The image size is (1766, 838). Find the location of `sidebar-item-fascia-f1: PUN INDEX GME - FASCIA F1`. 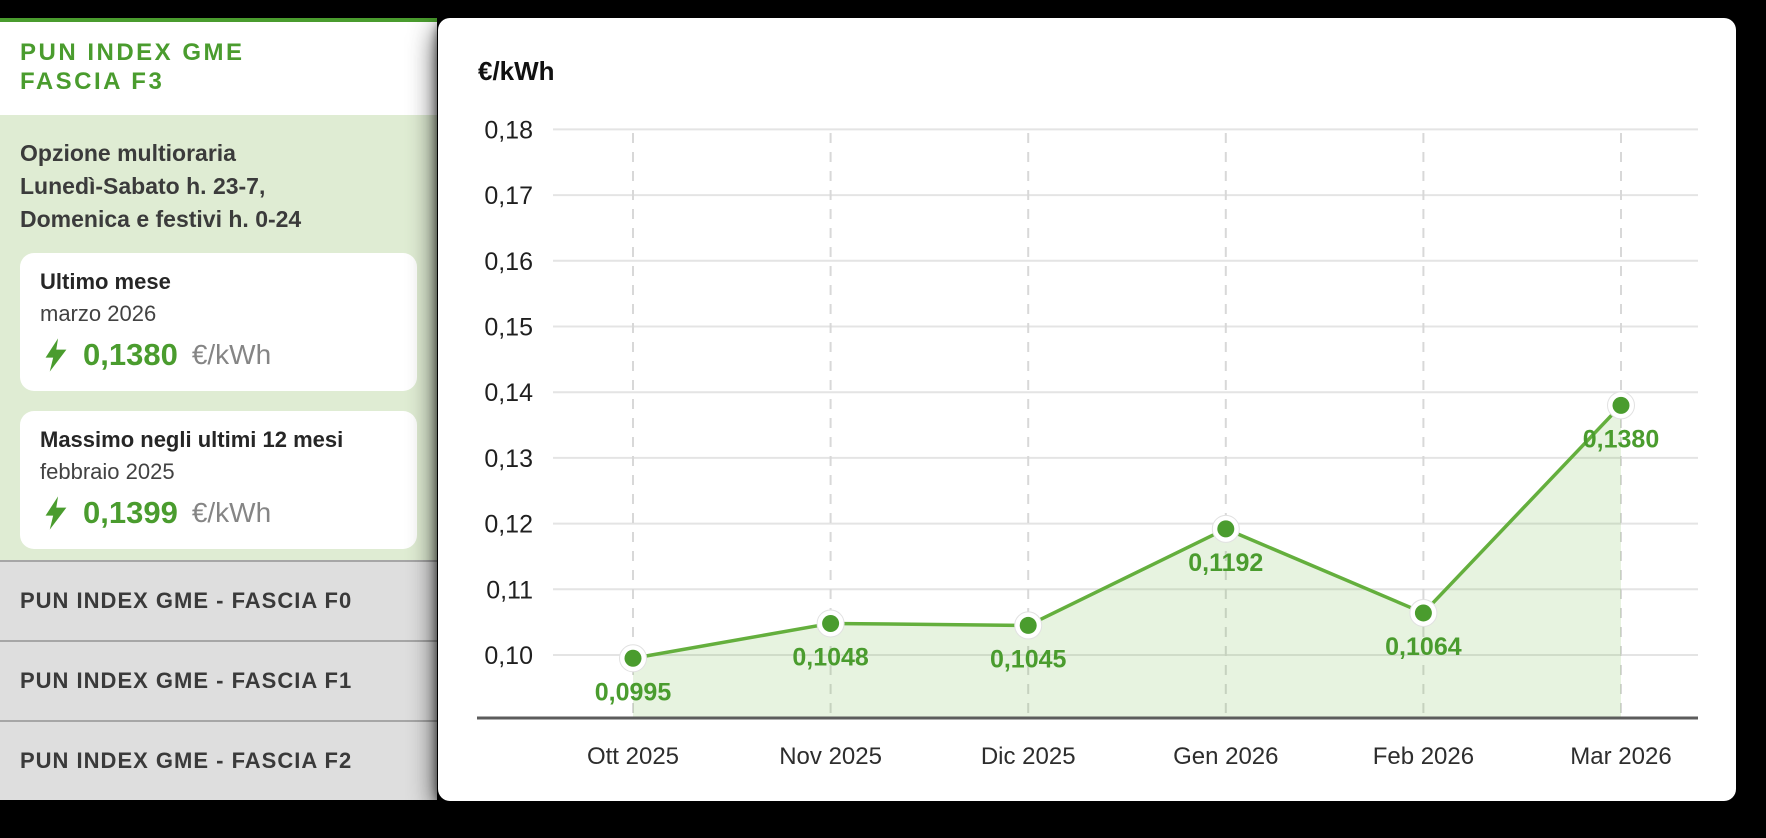

sidebar-item-fascia-f1: PUN INDEX GME - FASCIA F1 is located at coordinates (218, 680).